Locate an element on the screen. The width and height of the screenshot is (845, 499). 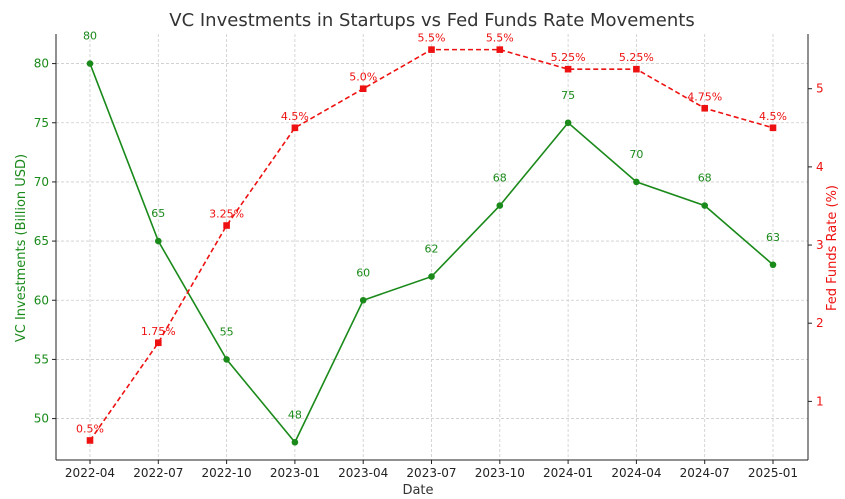
x-tick-label: 2022-07 is located at coordinates (158, 473).